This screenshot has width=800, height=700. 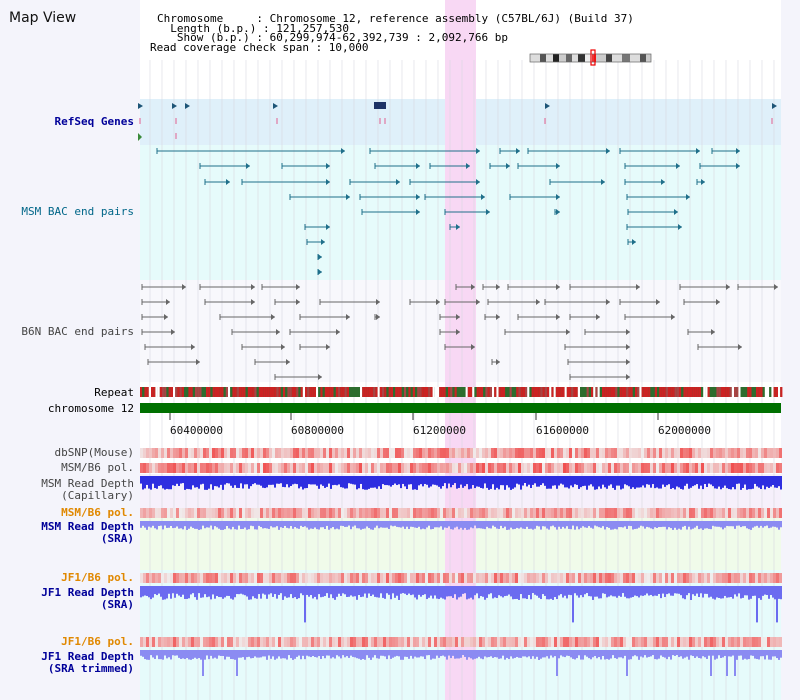 I want to click on track-label-msm-bac-end-pairs: MSM BAC end pairs, so click(x=77, y=211).